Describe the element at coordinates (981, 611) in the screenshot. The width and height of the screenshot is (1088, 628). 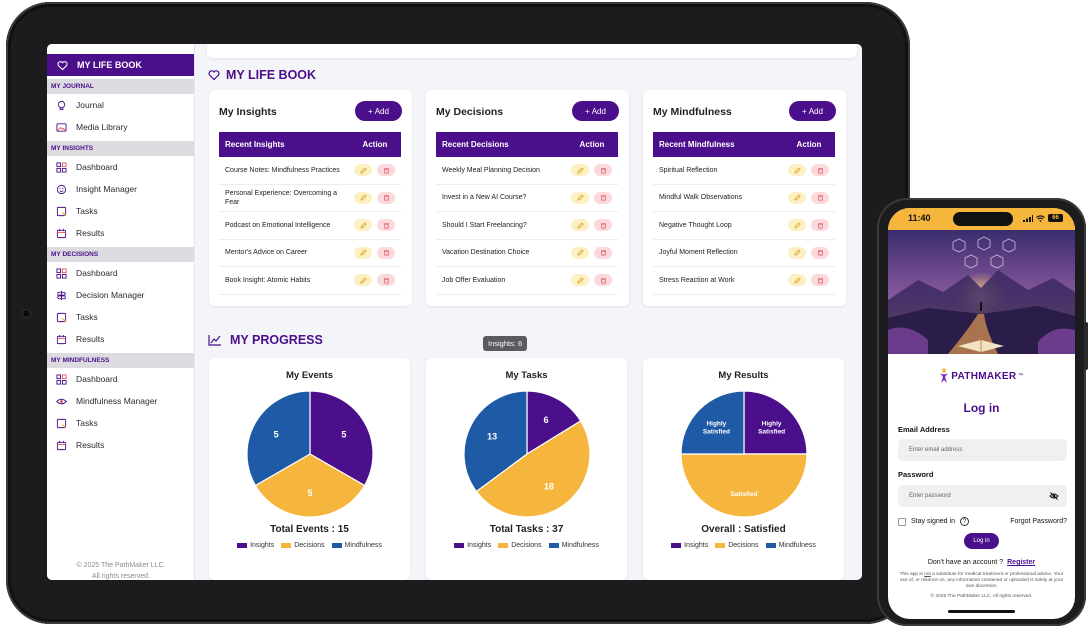
I see `home-indicator` at that location.